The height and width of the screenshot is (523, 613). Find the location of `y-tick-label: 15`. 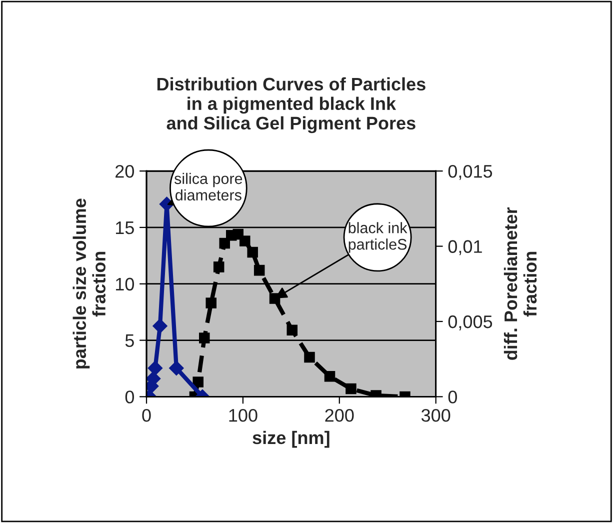

y-tick-label: 15 is located at coordinates (125, 228).